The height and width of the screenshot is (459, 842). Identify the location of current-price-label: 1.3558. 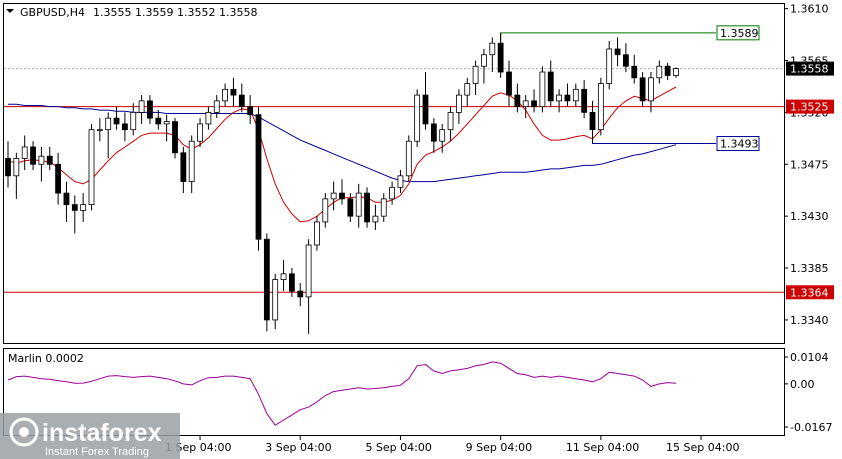
(809, 69).